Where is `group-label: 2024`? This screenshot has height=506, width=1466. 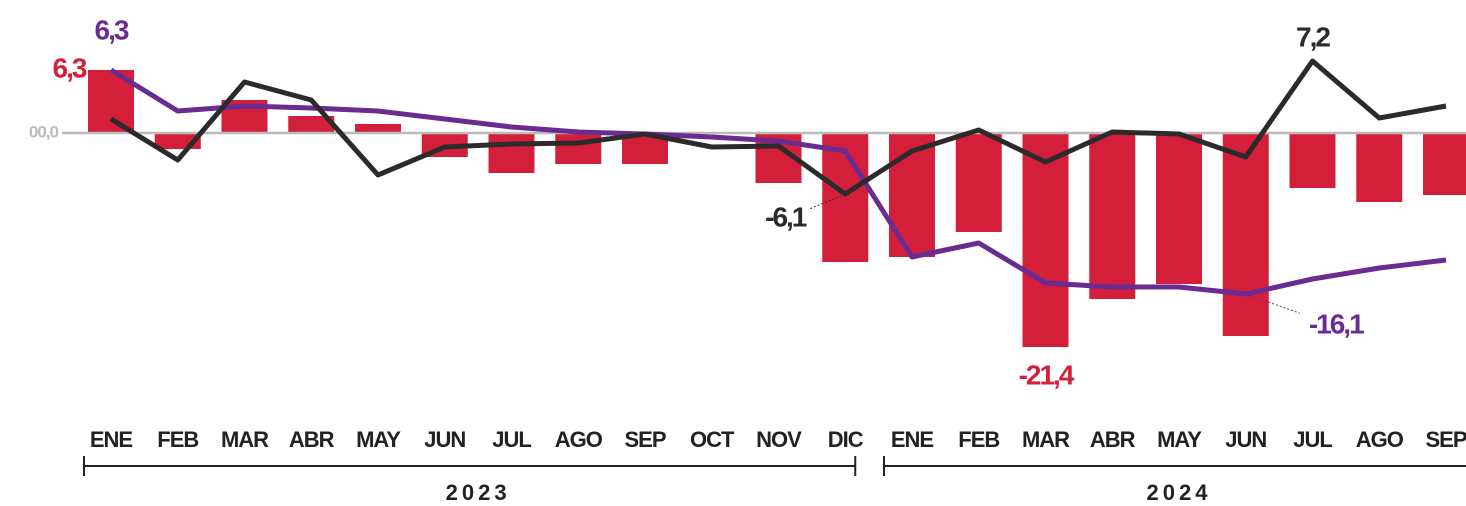
group-label: 2024 is located at coordinates (1179, 492).